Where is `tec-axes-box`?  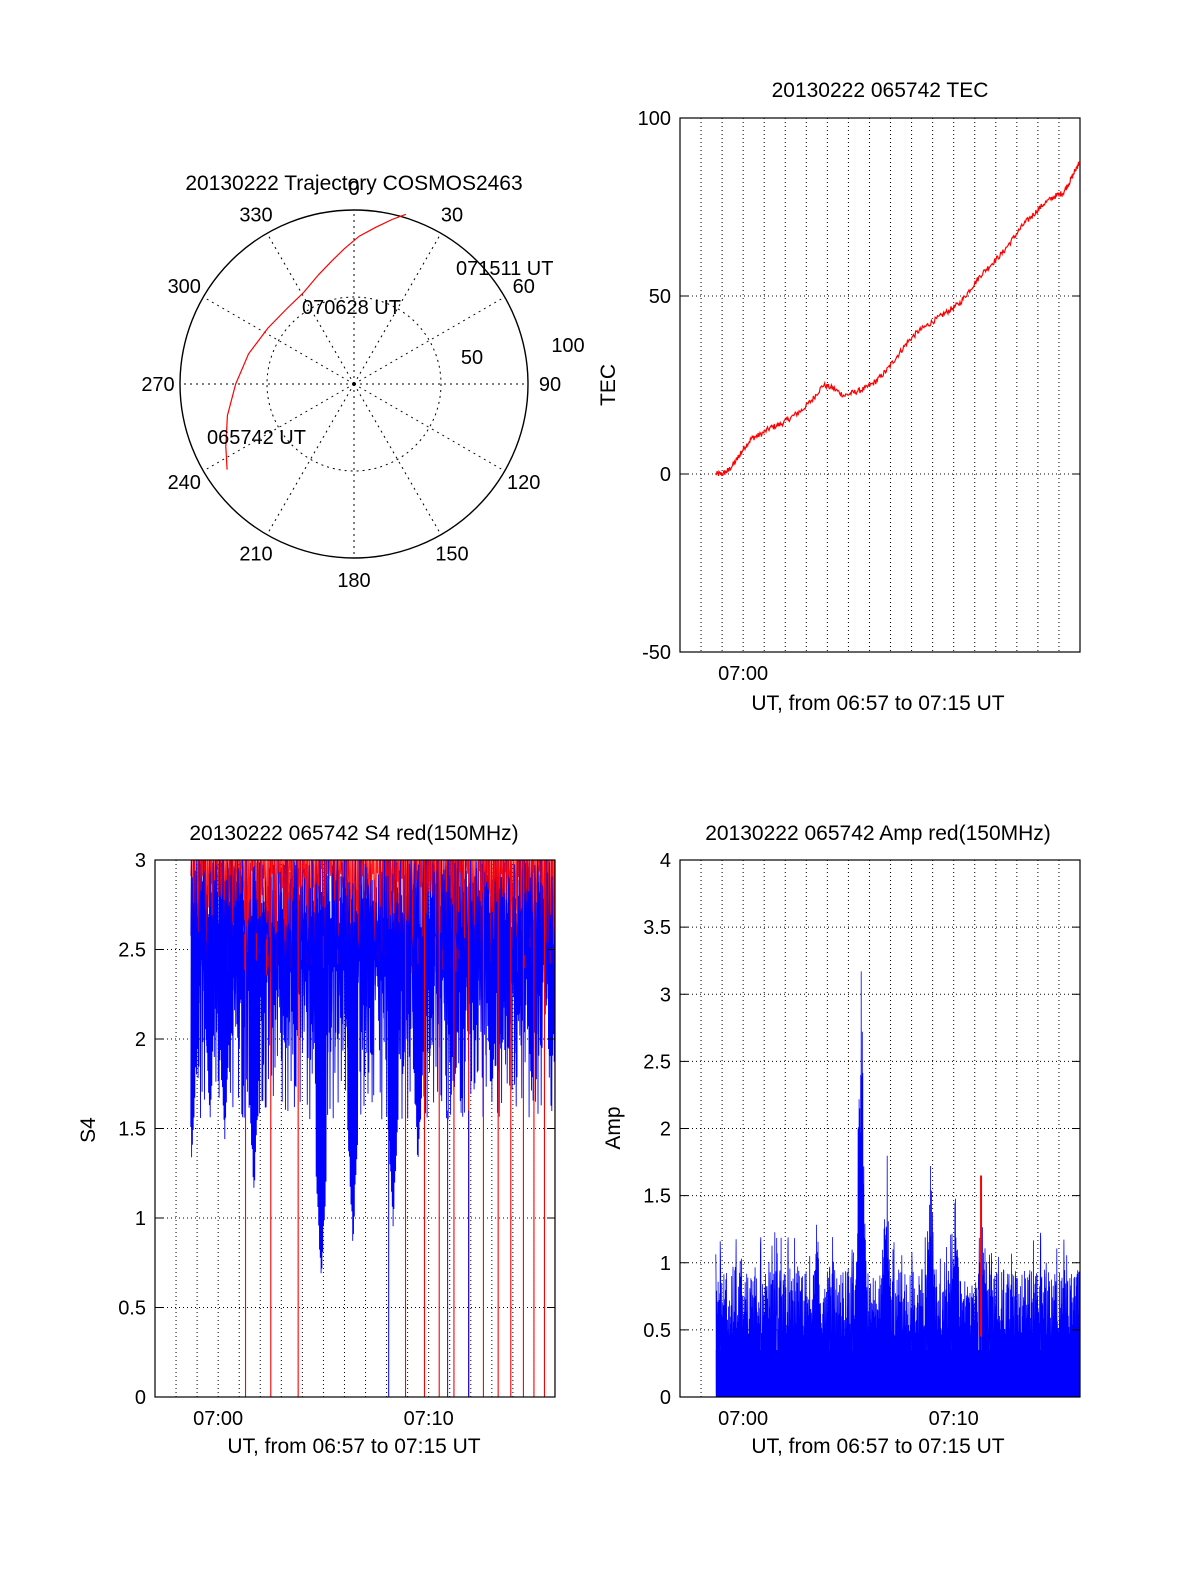 tec-axes-box is located at coordinates (880, 385).